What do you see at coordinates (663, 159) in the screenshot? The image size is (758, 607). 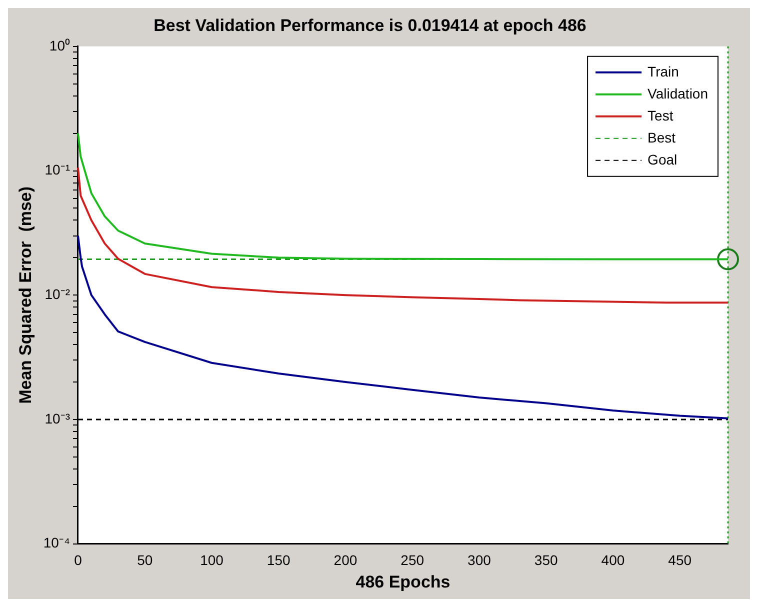 I see `legend-label: Goal` at bounding box center [663, 159].